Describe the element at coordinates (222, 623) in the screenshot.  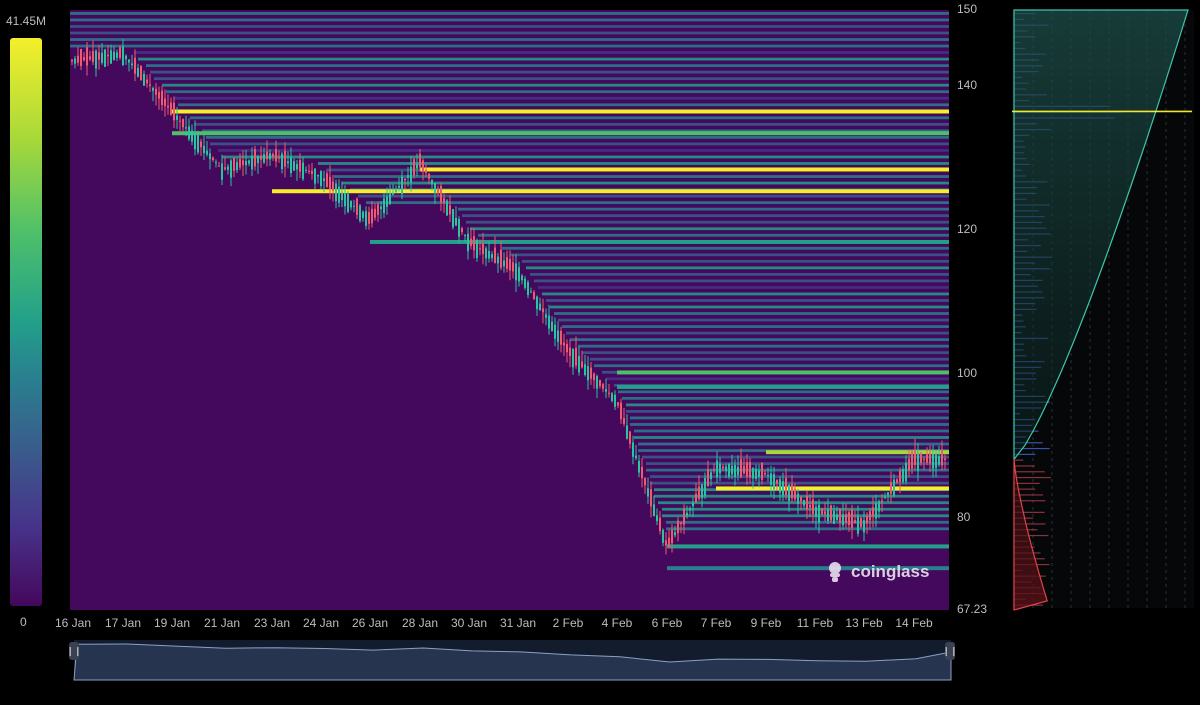
I see `x-tick-label: 21 Jan` at that location.